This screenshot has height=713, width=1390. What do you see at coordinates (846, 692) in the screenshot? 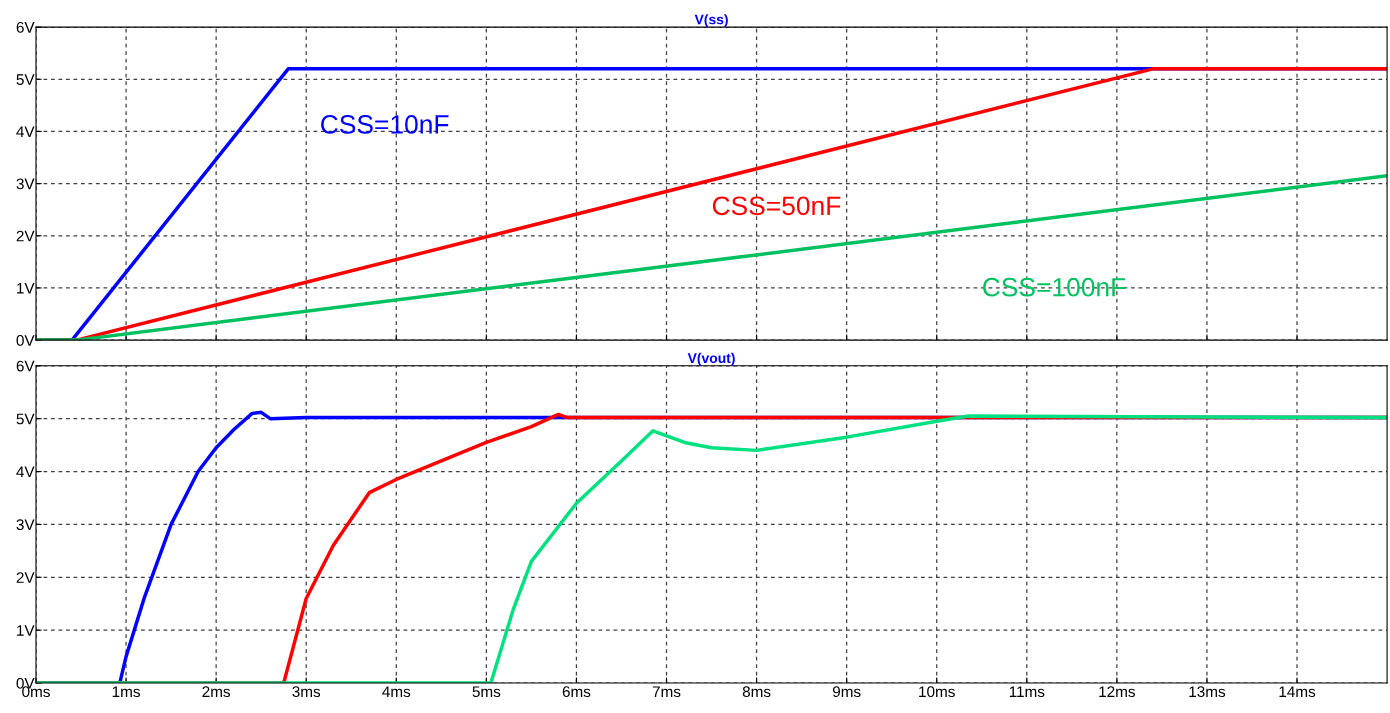
I see `x-tick-label: 9ms` at bounding box center [846, 692].